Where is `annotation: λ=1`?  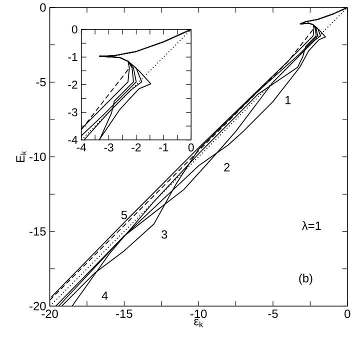
annotation: λ=1 is located at coordinates (311, 225).